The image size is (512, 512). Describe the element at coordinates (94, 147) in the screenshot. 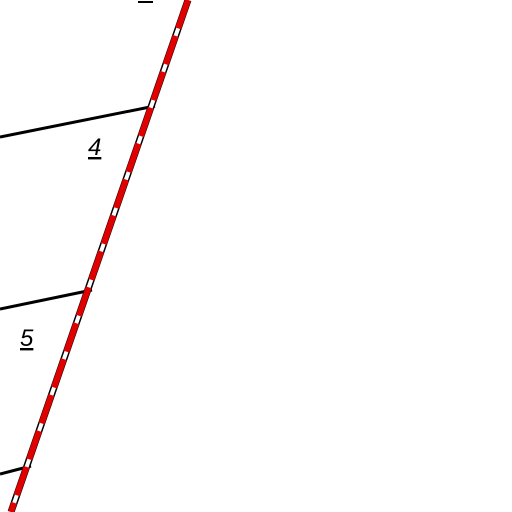

I see `parcel-label-4: 4` at that location.